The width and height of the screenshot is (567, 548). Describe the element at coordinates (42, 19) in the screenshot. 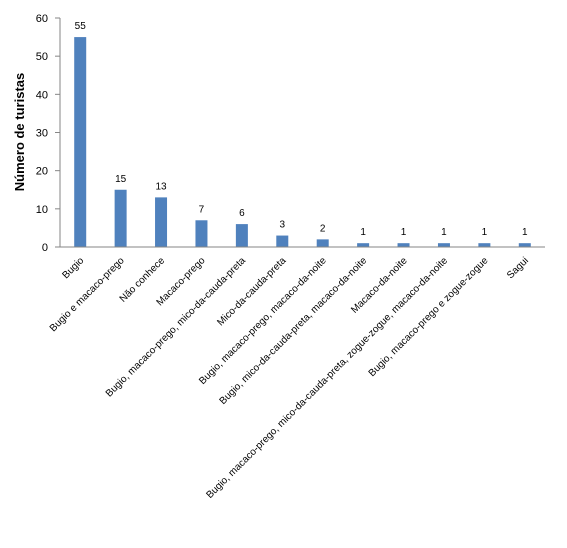

I see `y-tick-label-6: 60` at that location.